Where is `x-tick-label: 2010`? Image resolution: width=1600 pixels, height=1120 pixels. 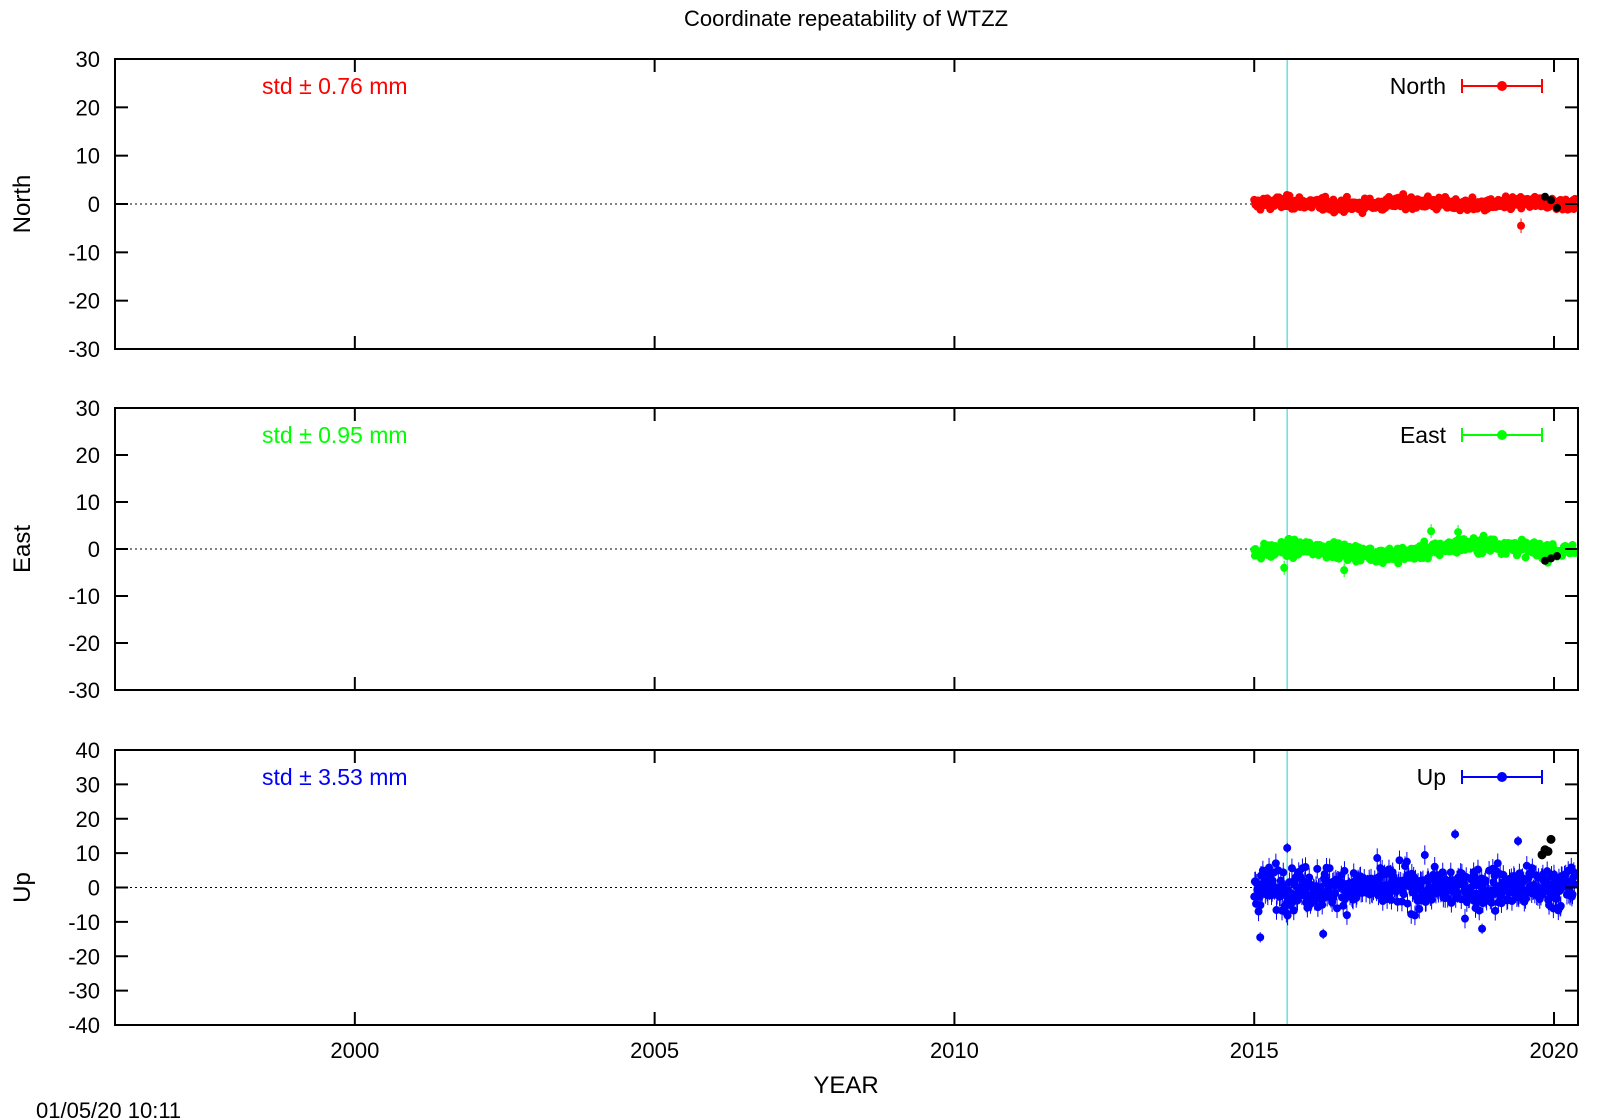 x-tick-label: 2010 is located at coordinates (954, 1050).